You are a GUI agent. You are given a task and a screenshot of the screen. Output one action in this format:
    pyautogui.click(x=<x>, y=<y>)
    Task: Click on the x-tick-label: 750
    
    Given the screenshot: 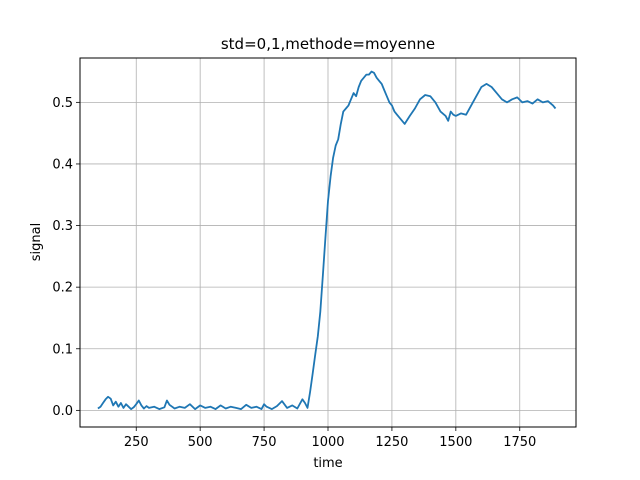 What is the action you would take?
    pyautogui.click(x=264, y=442)
    